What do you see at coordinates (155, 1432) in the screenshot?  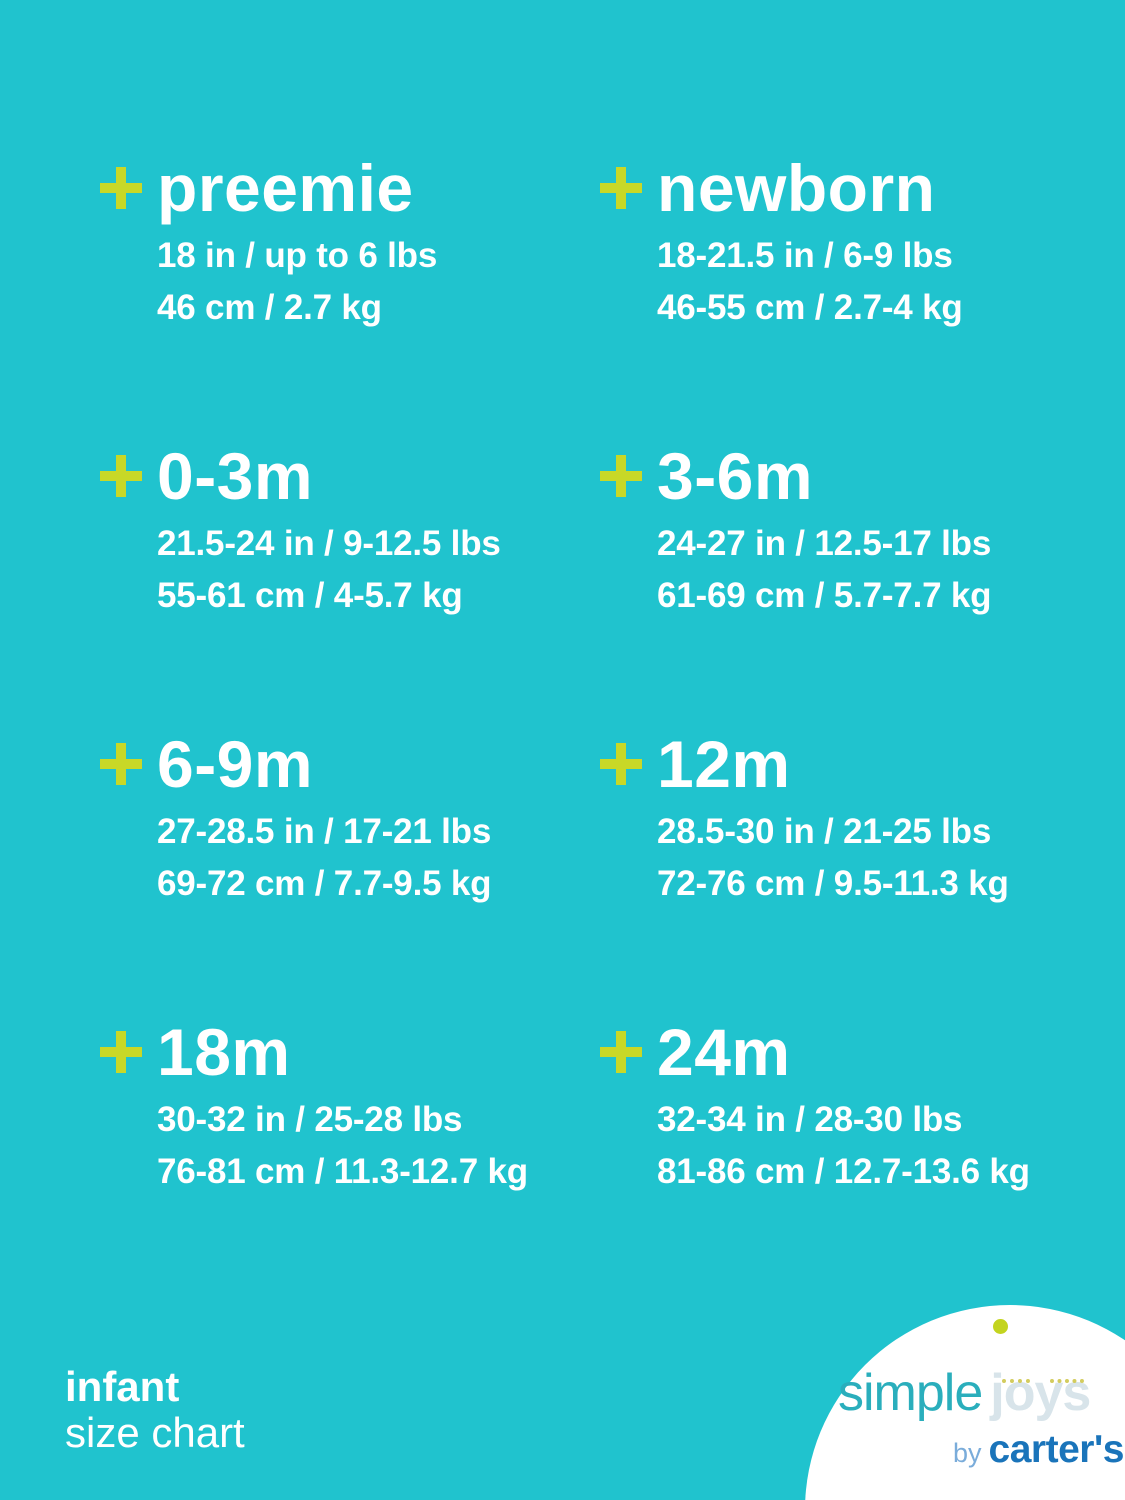 I see `chart-subtitle: size chart` at bounding box center [155, 1432].